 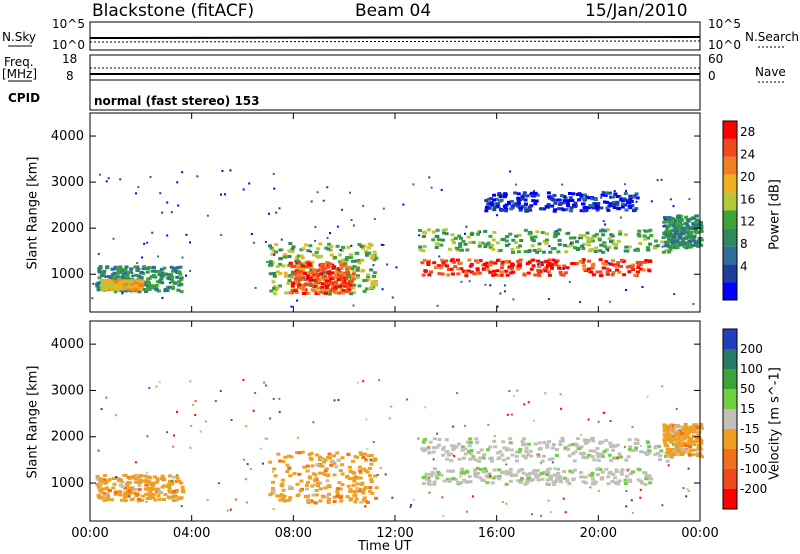 I want to click on x-tick-label: 12:00, so click(x=394, y=533).